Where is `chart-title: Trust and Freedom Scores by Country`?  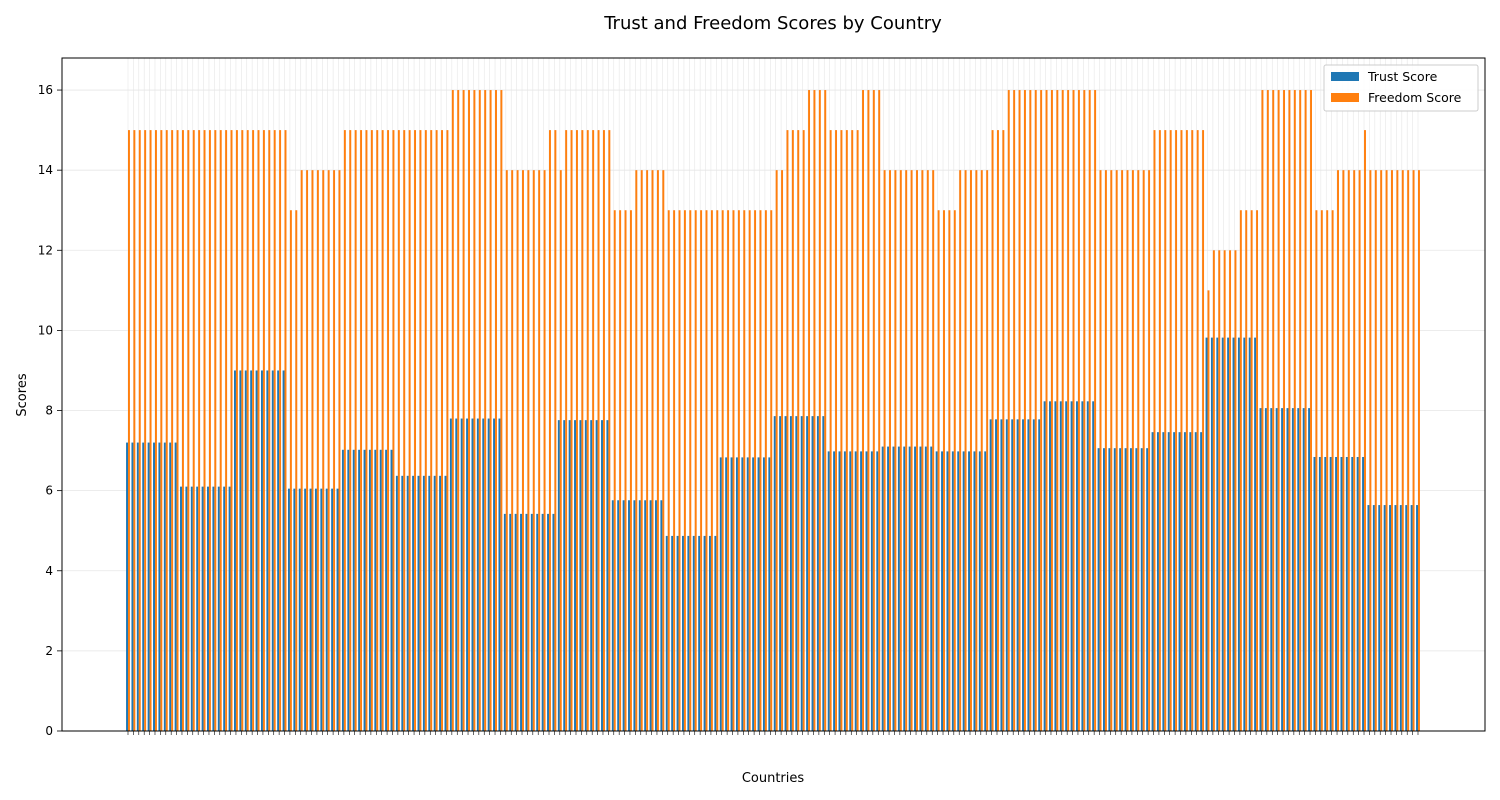 chart-title: Trust and Freedom Scores by Country is located at coordinates (772, 23).